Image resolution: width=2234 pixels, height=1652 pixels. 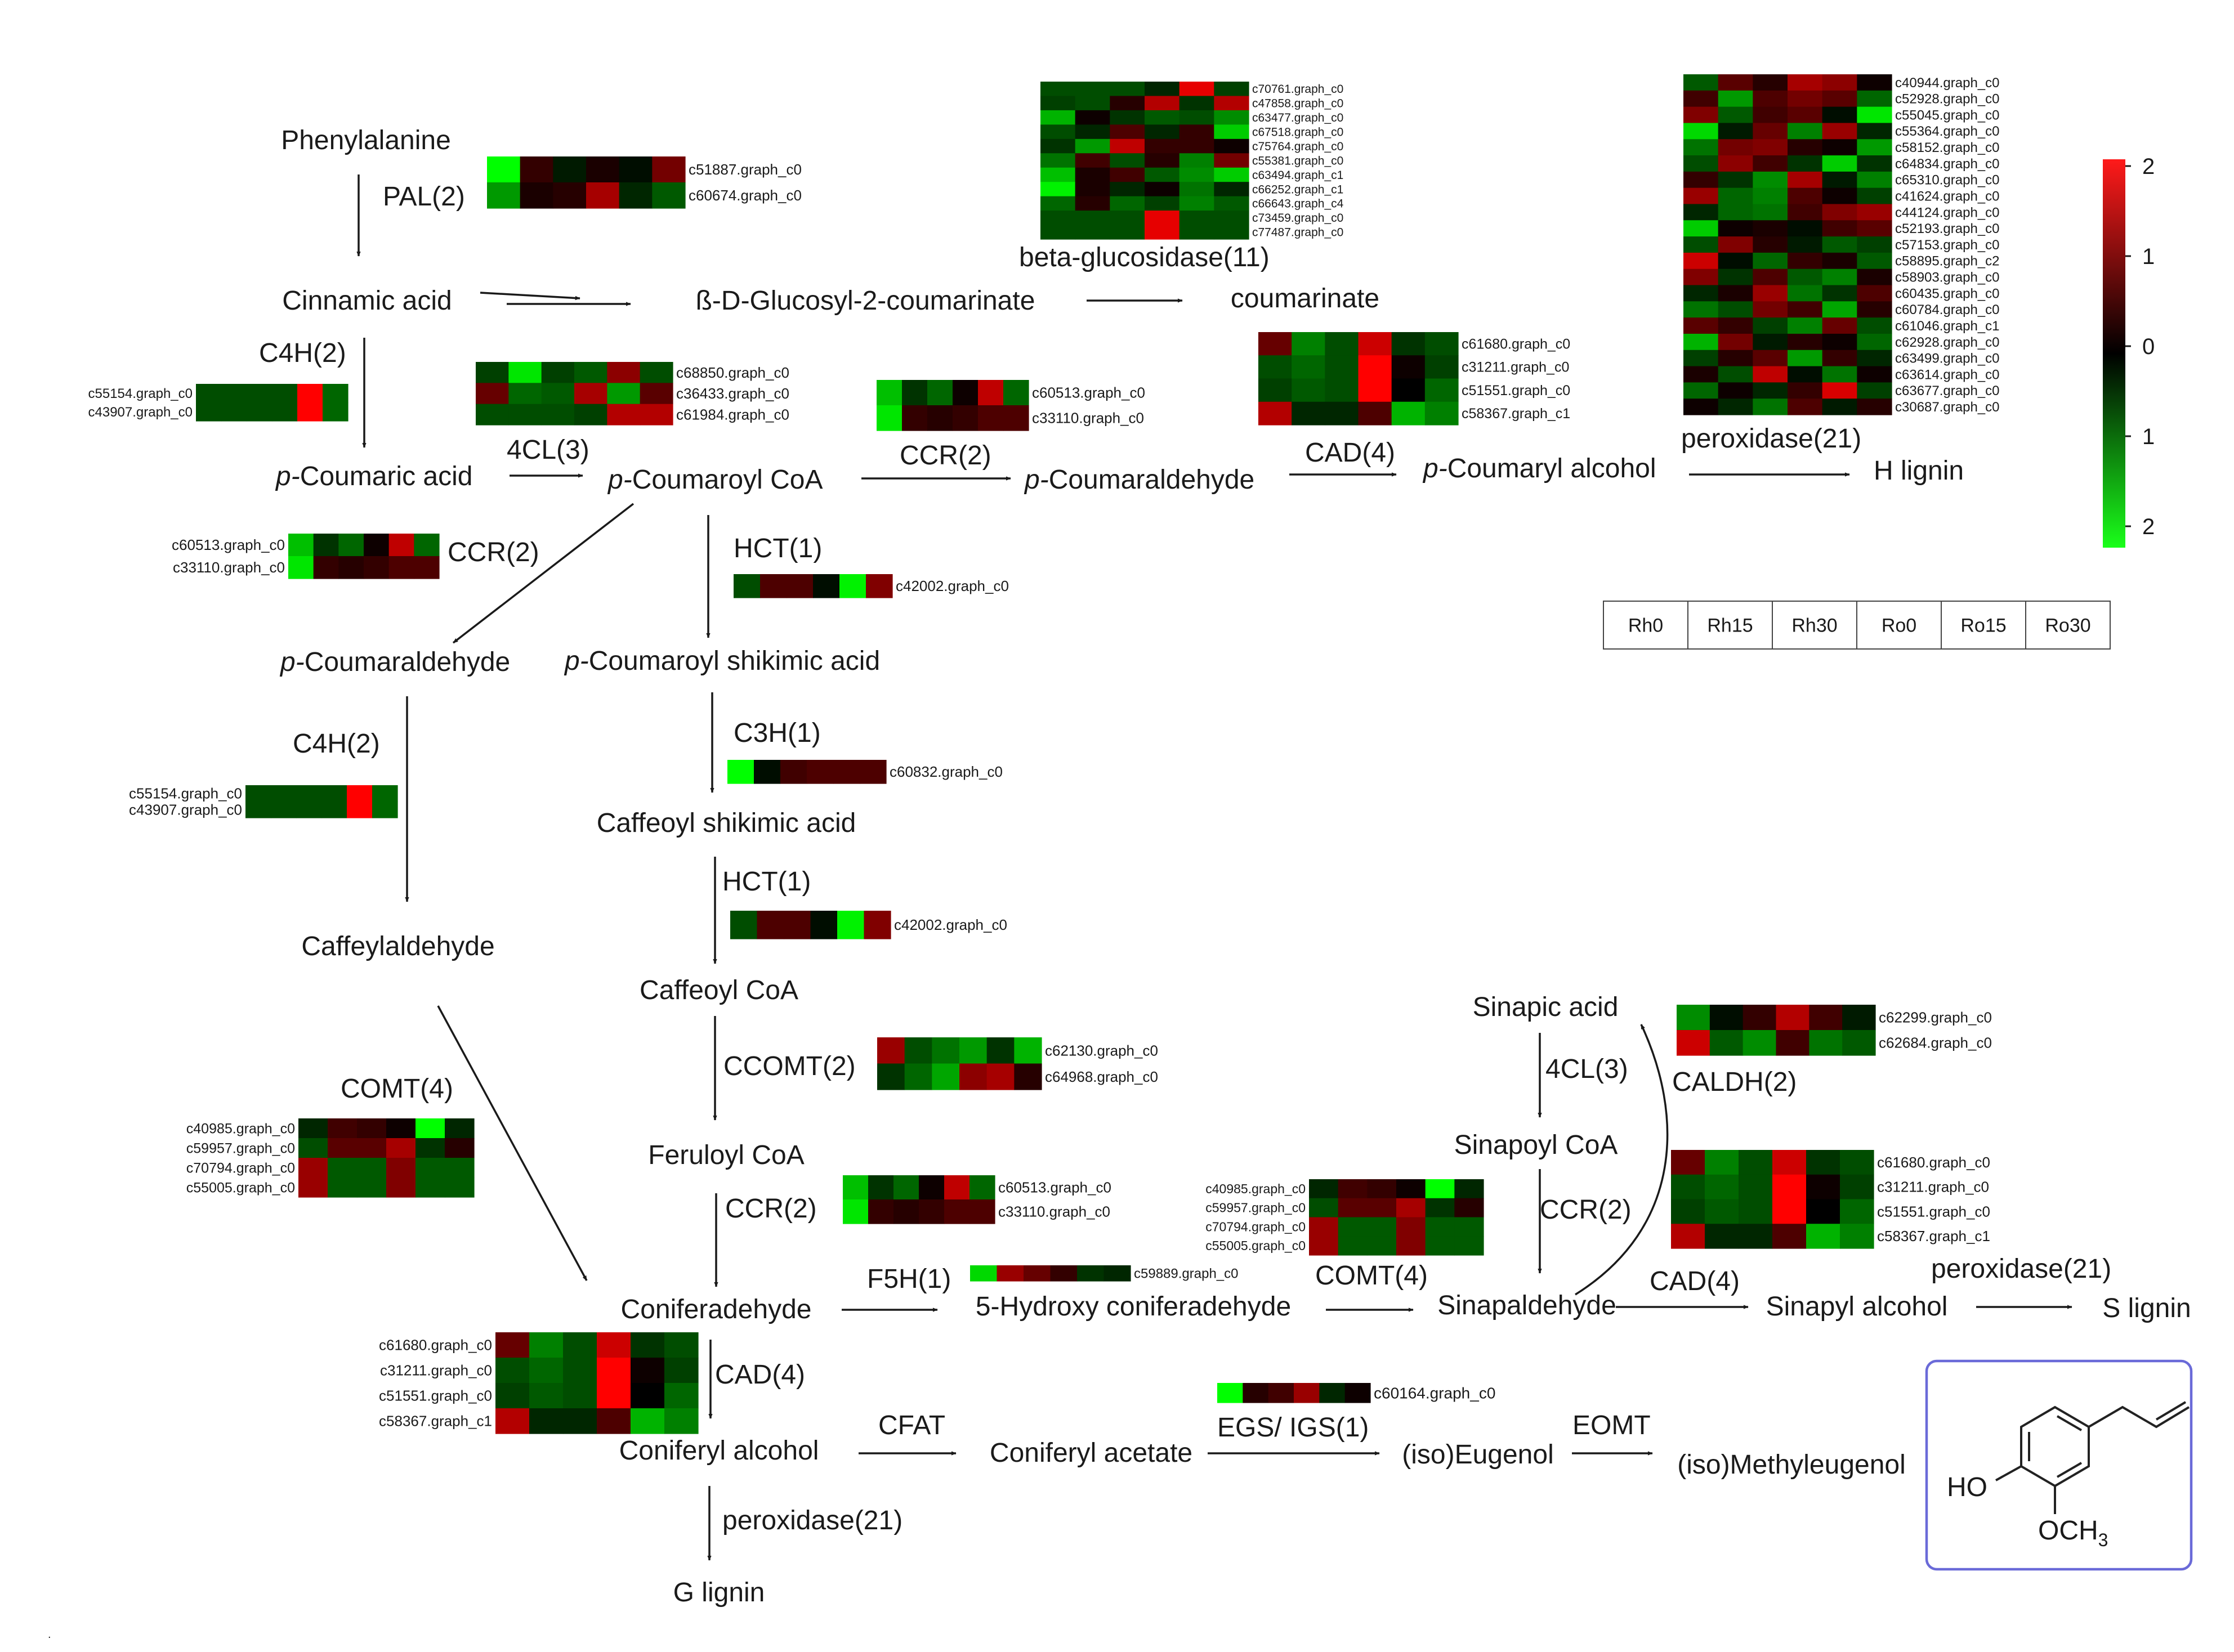 What do you see at coordinates (302, 353) in the screenshot?
I see `enzyme-c4h-top: C4H(2)` at bounding box center [302, 353].